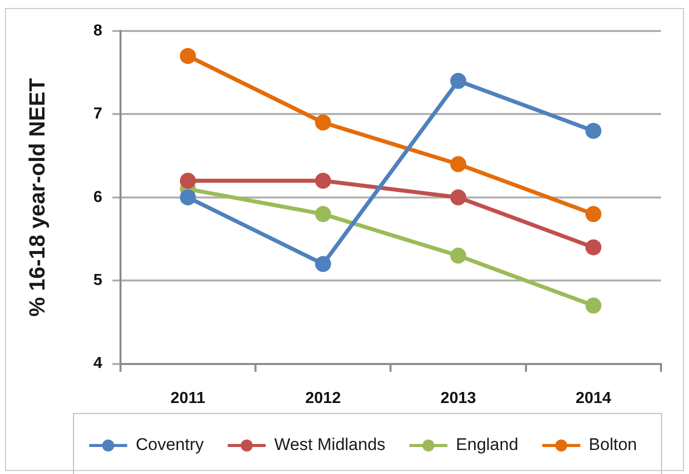 The height and width of the screenshot is (474, 689). Describe the element at coordinates (97, 114) in the screenshot. I see `y-tick-label: 7` at that location.